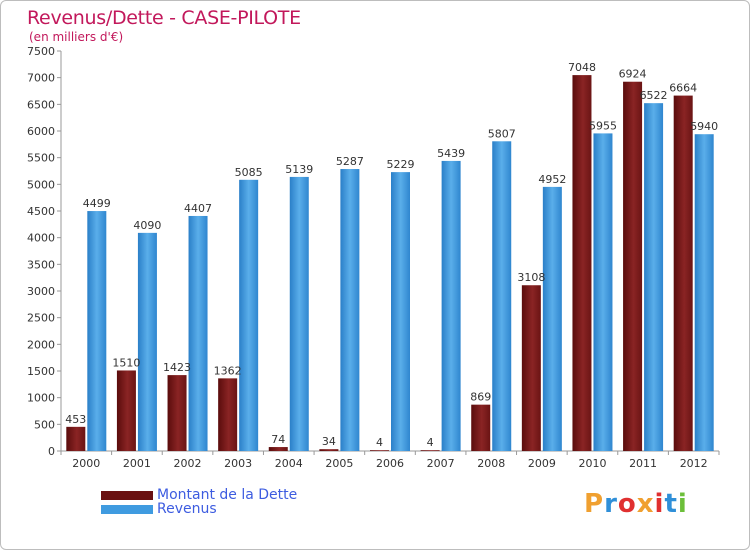 This screenshot has height=550, width=750. Describe the element at coordinates (177, 367) in the screenshot. I see `data-label-dette: 1423` at that location.